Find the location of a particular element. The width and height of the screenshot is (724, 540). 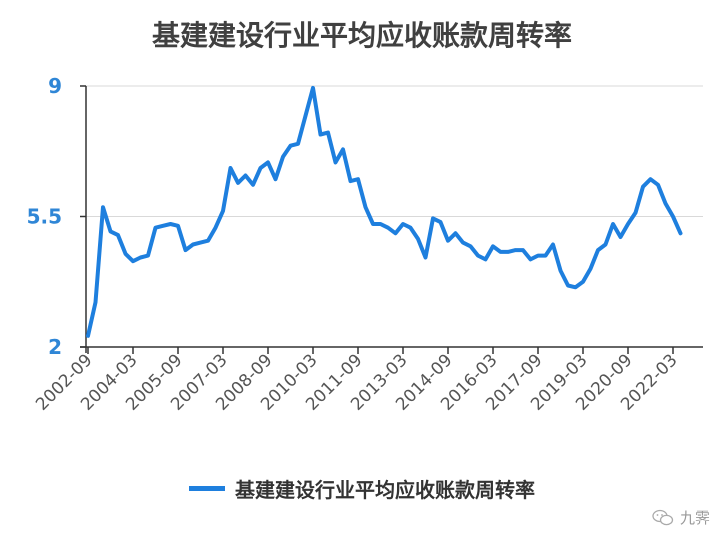

wechat-icon is located at coordinates (663, 517).